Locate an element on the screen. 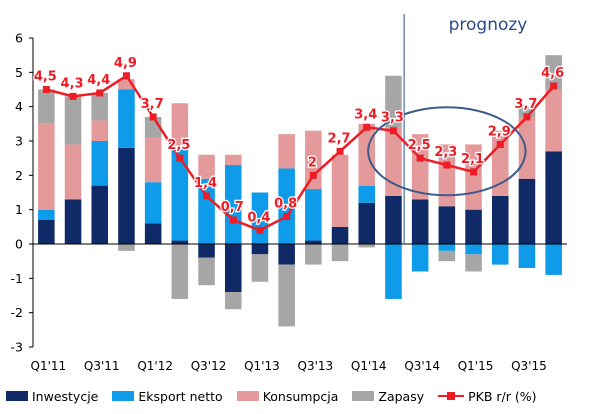  y-axis: -3 -2 -1 0 1 2 3 4 5 6 is located at coordinates (22, 193).